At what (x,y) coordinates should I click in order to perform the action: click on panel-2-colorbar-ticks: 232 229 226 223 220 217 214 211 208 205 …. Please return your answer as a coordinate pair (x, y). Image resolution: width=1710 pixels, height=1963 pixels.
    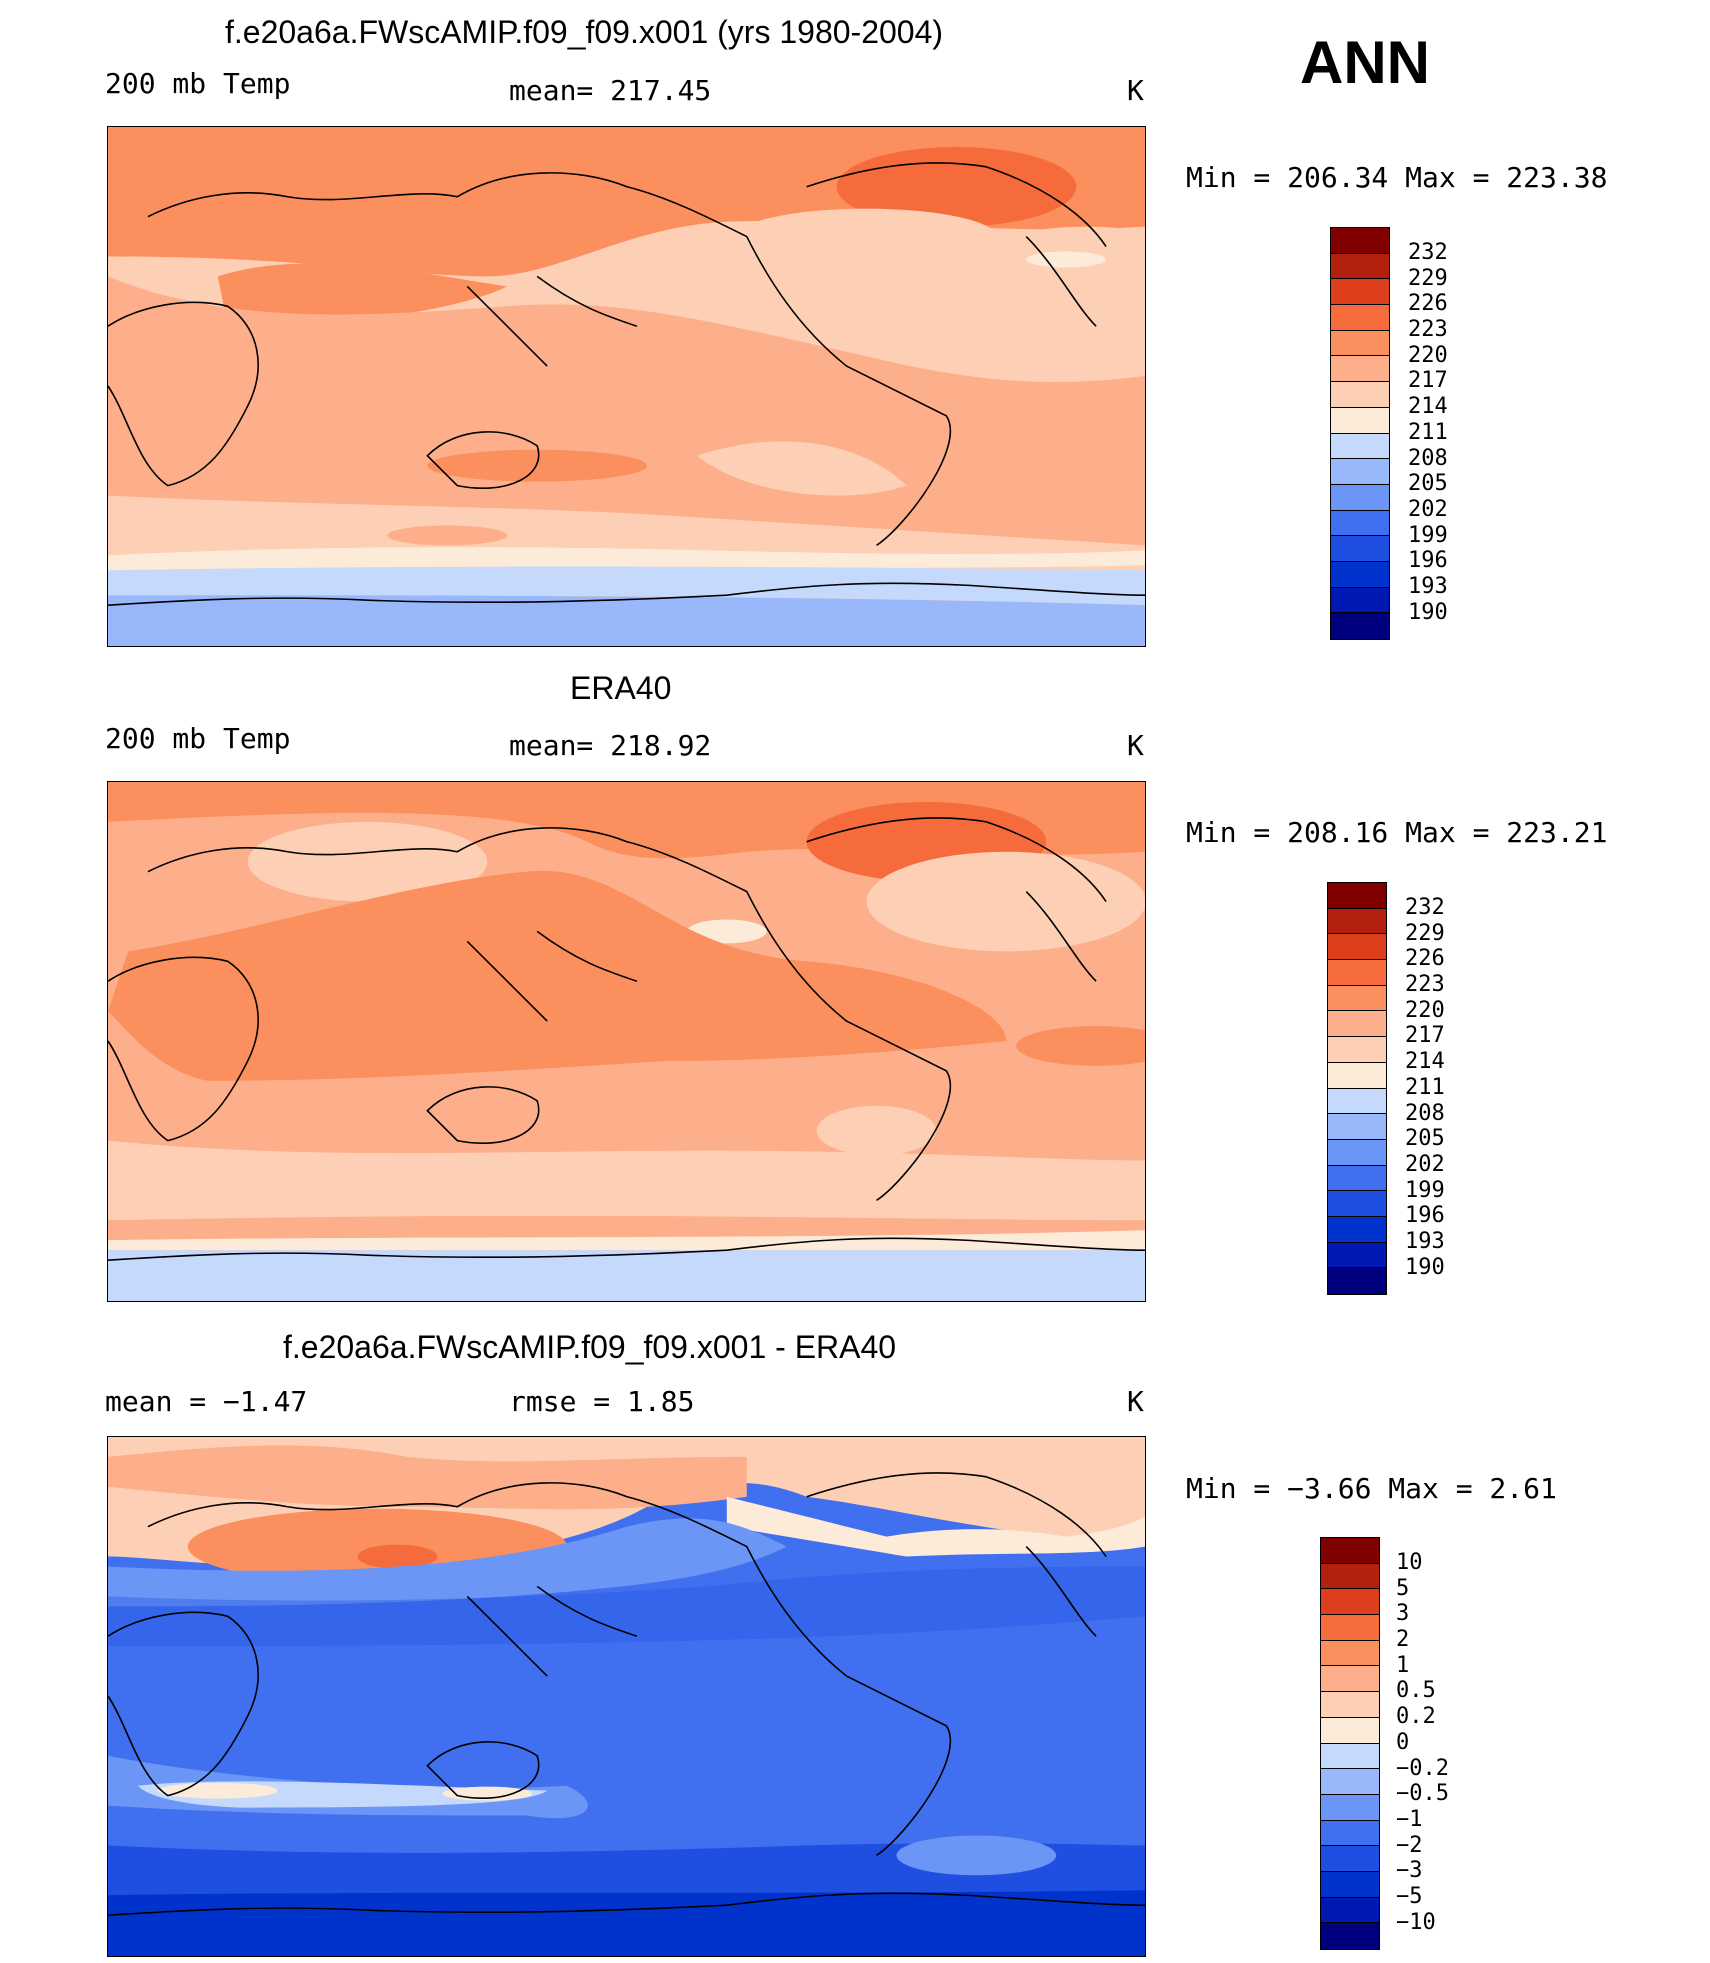
    Looking at the image, I should click on (1425, 1087).